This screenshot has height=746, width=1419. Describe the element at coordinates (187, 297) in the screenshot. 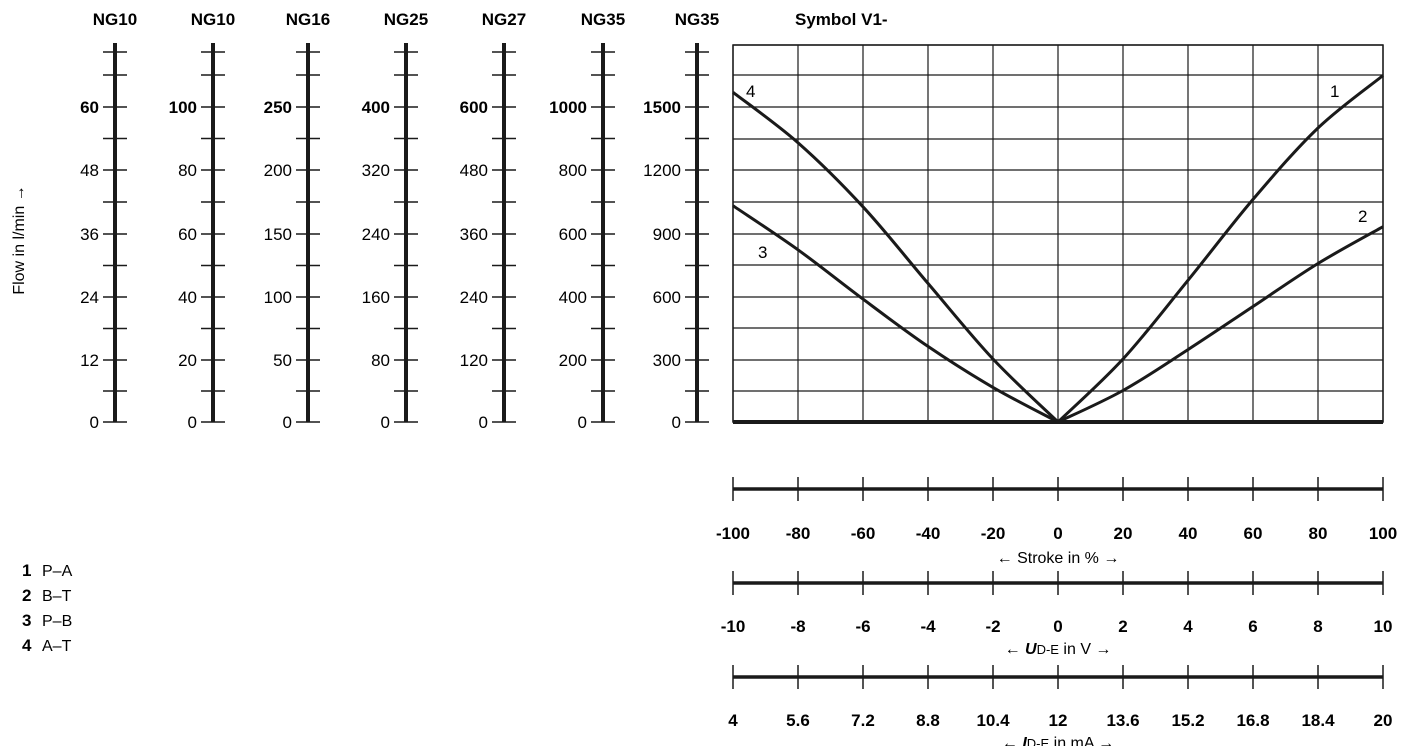

I see `flow-scale-tick-label: 40` at that location.